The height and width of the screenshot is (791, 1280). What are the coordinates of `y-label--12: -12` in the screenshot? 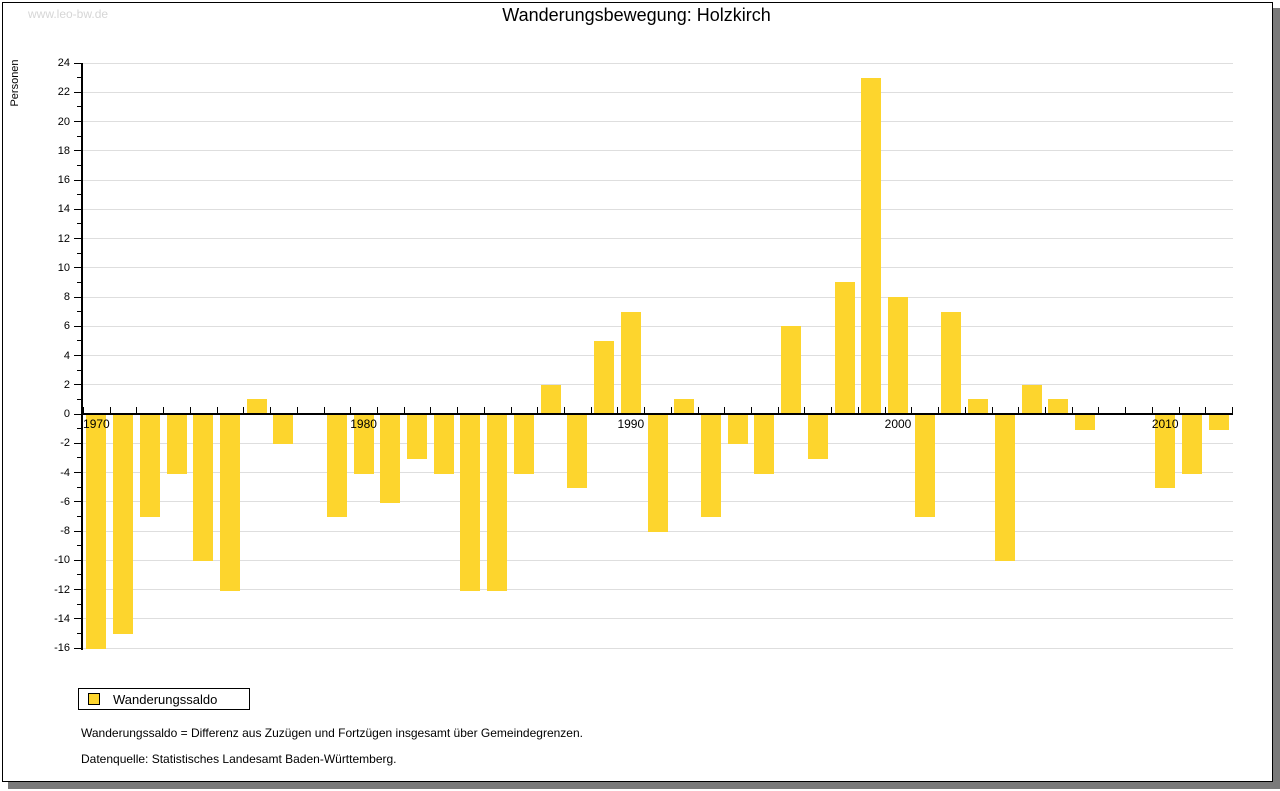 It's located at (62, 589).